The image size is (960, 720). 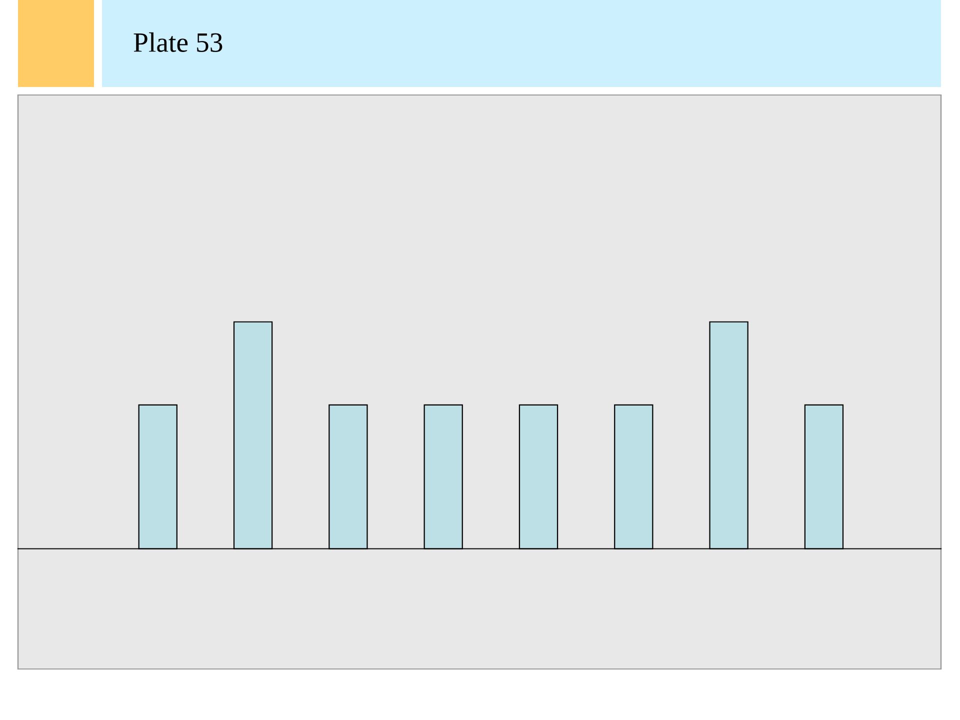 I want to click on chart-title: Plate 53, so click(x=178, y=42).